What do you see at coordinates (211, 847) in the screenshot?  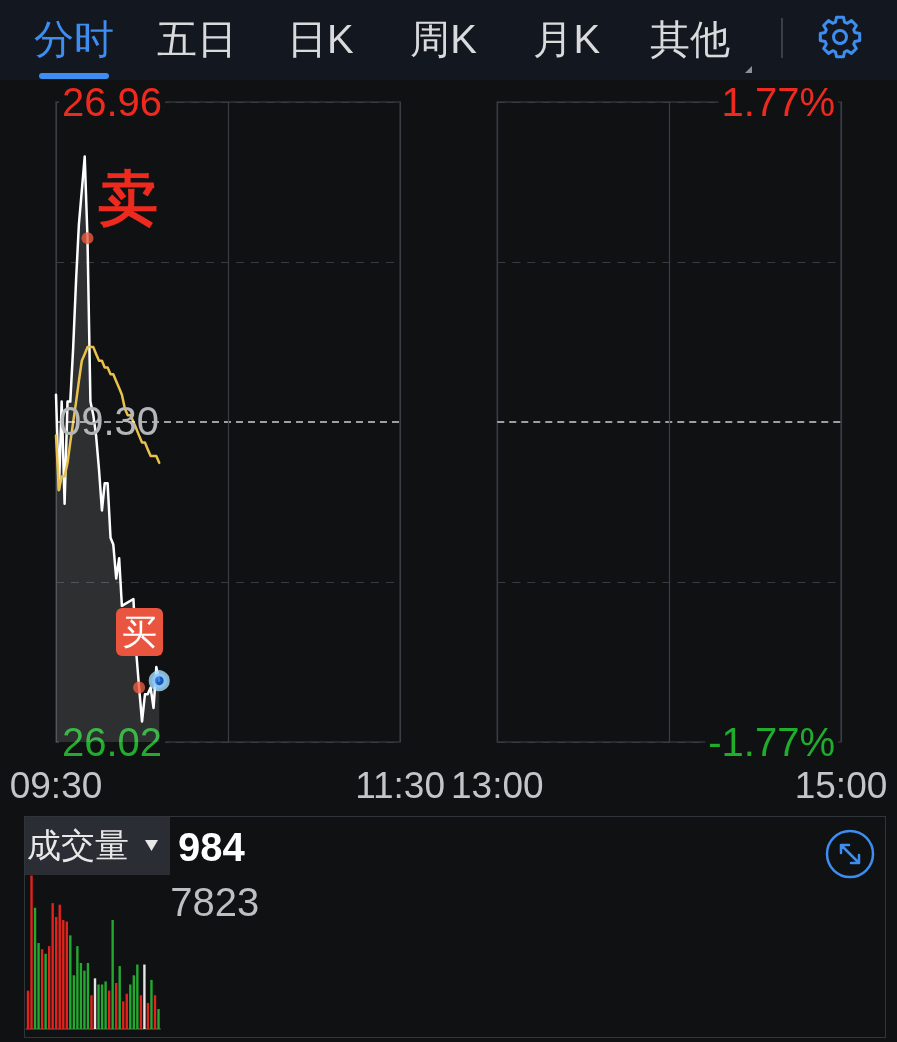 I see `text: 984` at bounding box center [211, 847].